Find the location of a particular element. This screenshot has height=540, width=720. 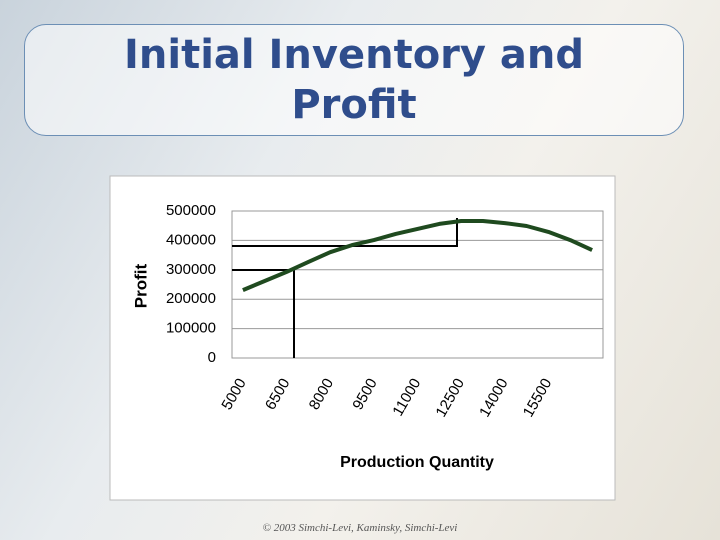

slide-title: Initial Inventory and Profit is located at coordinates (354, 80).